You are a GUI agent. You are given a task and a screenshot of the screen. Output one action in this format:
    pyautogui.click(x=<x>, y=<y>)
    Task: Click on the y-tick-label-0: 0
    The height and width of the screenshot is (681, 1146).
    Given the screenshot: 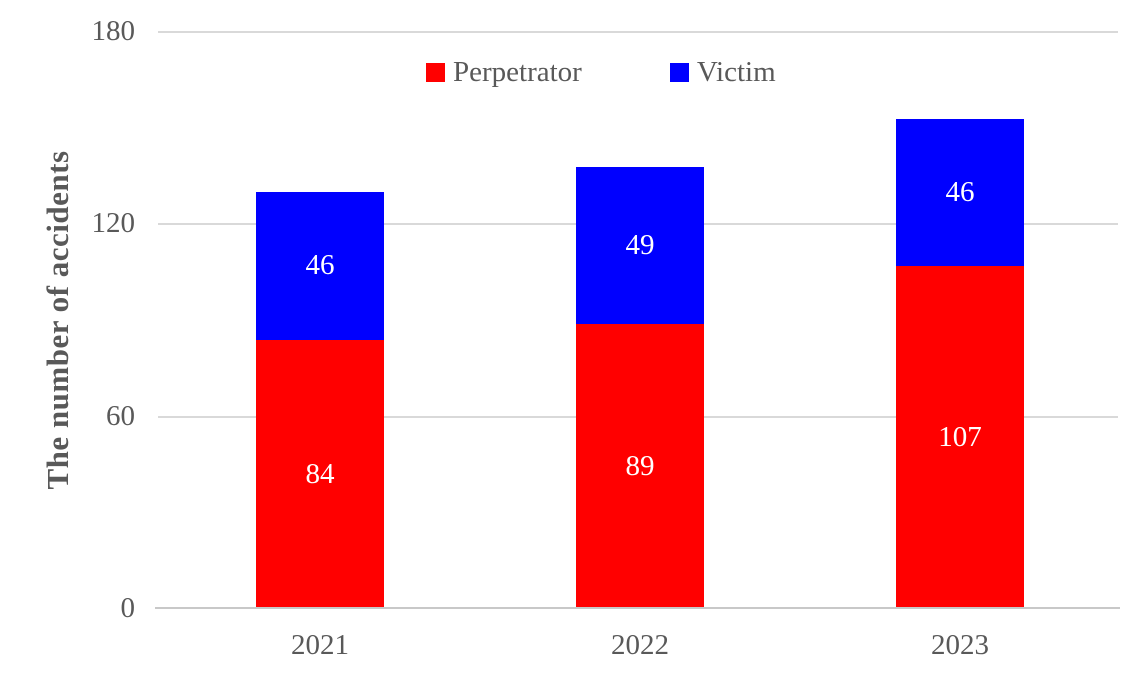 What is the action you would take?
    pyautogui.click(x=128, y=608)
    